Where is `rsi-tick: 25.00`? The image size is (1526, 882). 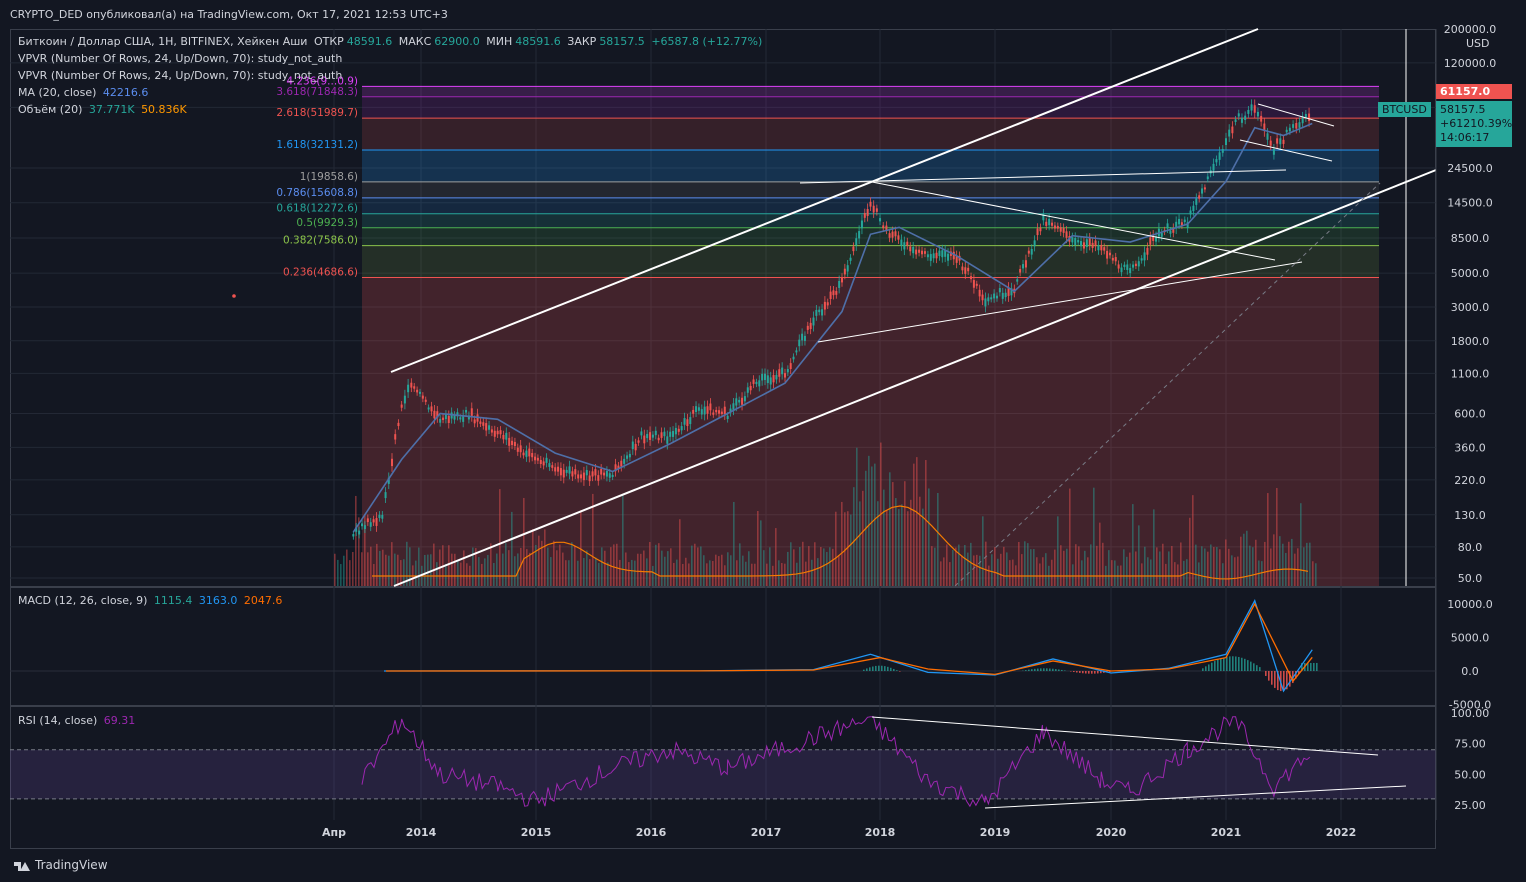 rsi-tick: 25.00 is located at coordinates (1470, 805).